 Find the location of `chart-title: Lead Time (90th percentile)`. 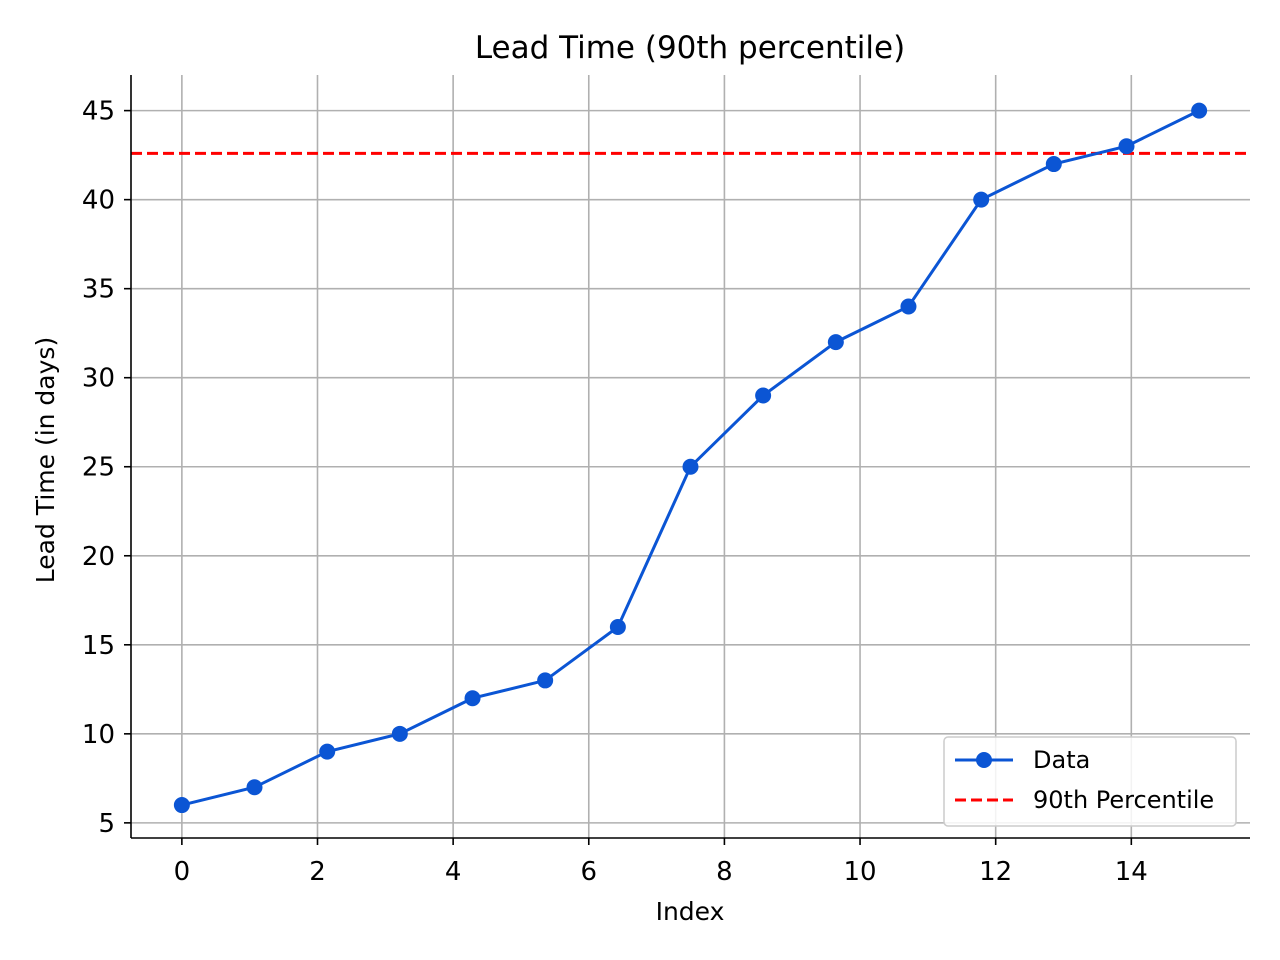

chart-title: Lead Time (90th percentile) is located at coordinates (690, 48).